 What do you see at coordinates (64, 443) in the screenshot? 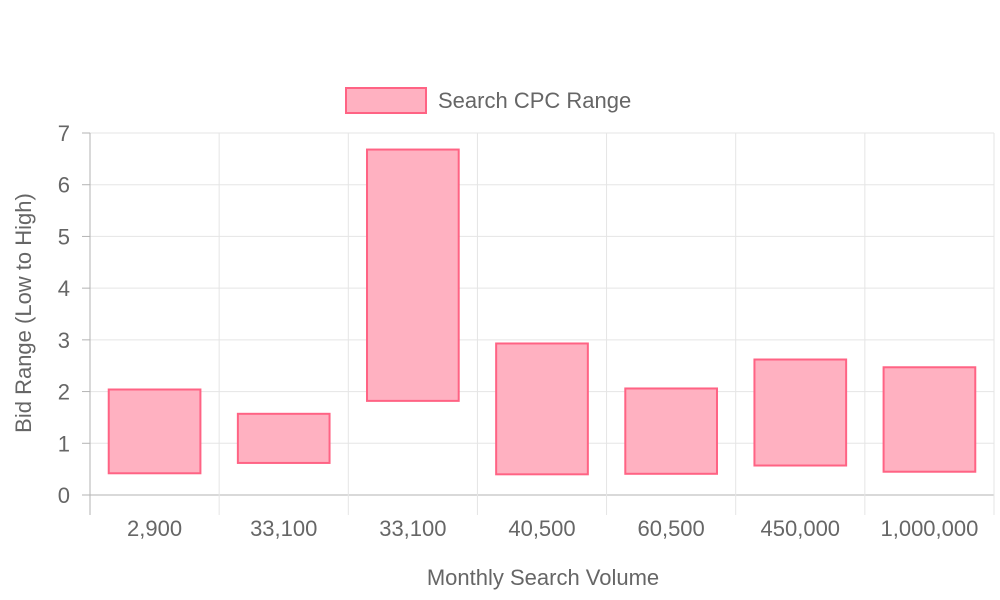
I see `y-tick-label: 1` at bounding box center [64, 443].